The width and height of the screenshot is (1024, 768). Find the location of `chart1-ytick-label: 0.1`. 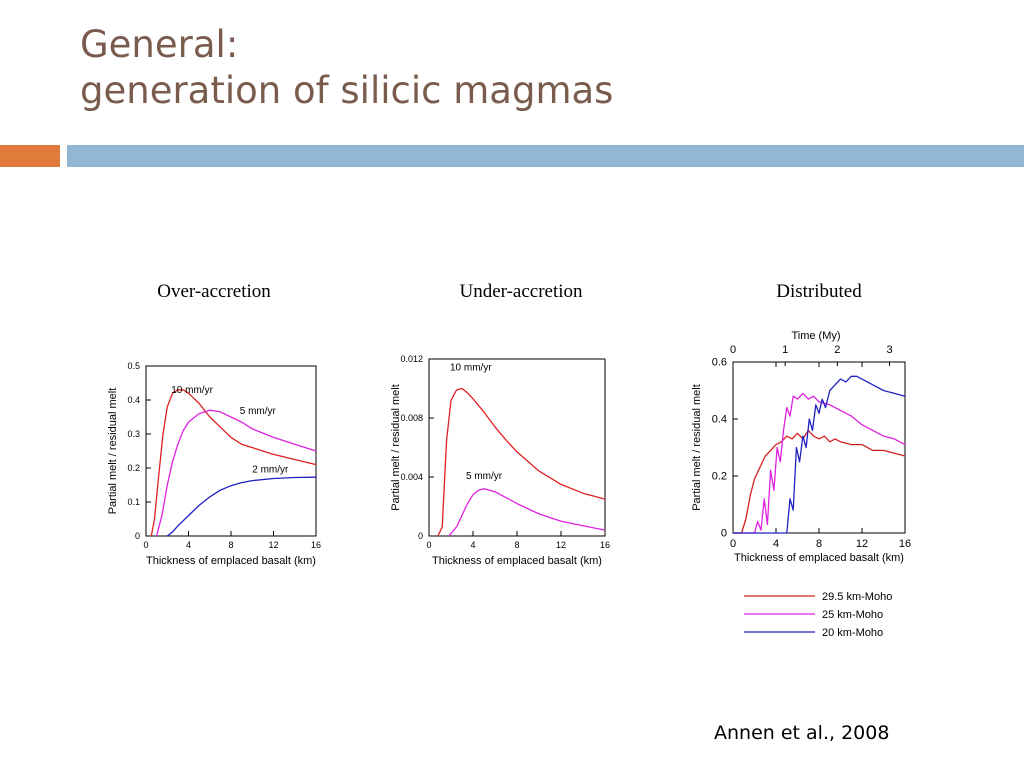

chart1-ytick-label: 0.1 is located at coordinates (133, 502).